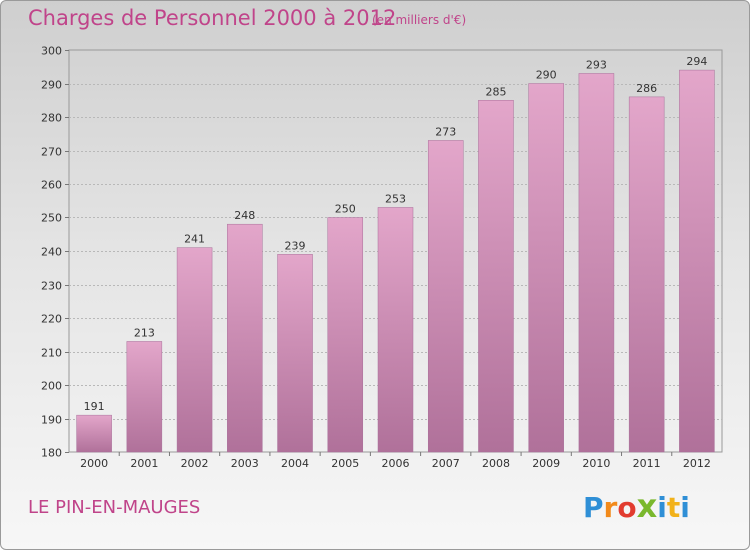 The image size is (750, 550). What do you see at coordinates (244, 215) in the screenshot?
I see `value-label: 248` at bounding box center [244, 215].